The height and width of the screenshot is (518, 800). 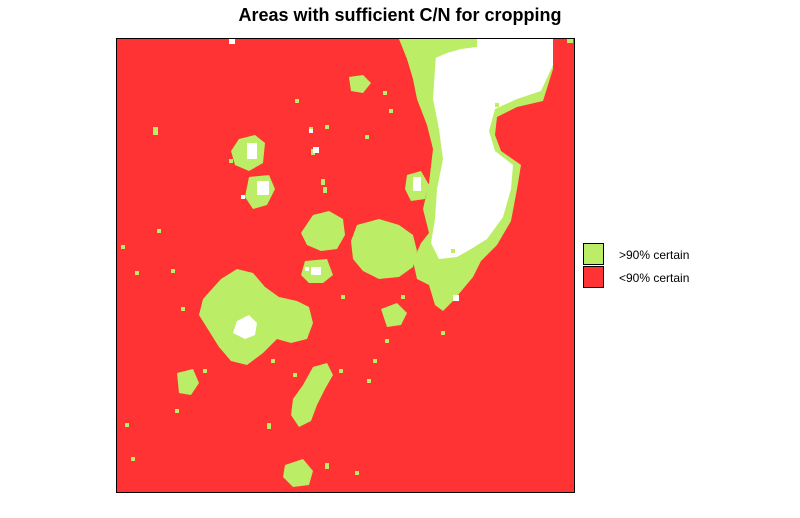 What do you see at coordinates (492, 149) in the screenshot?
I see `white-nodata-region` at bounding box center [492, 149].